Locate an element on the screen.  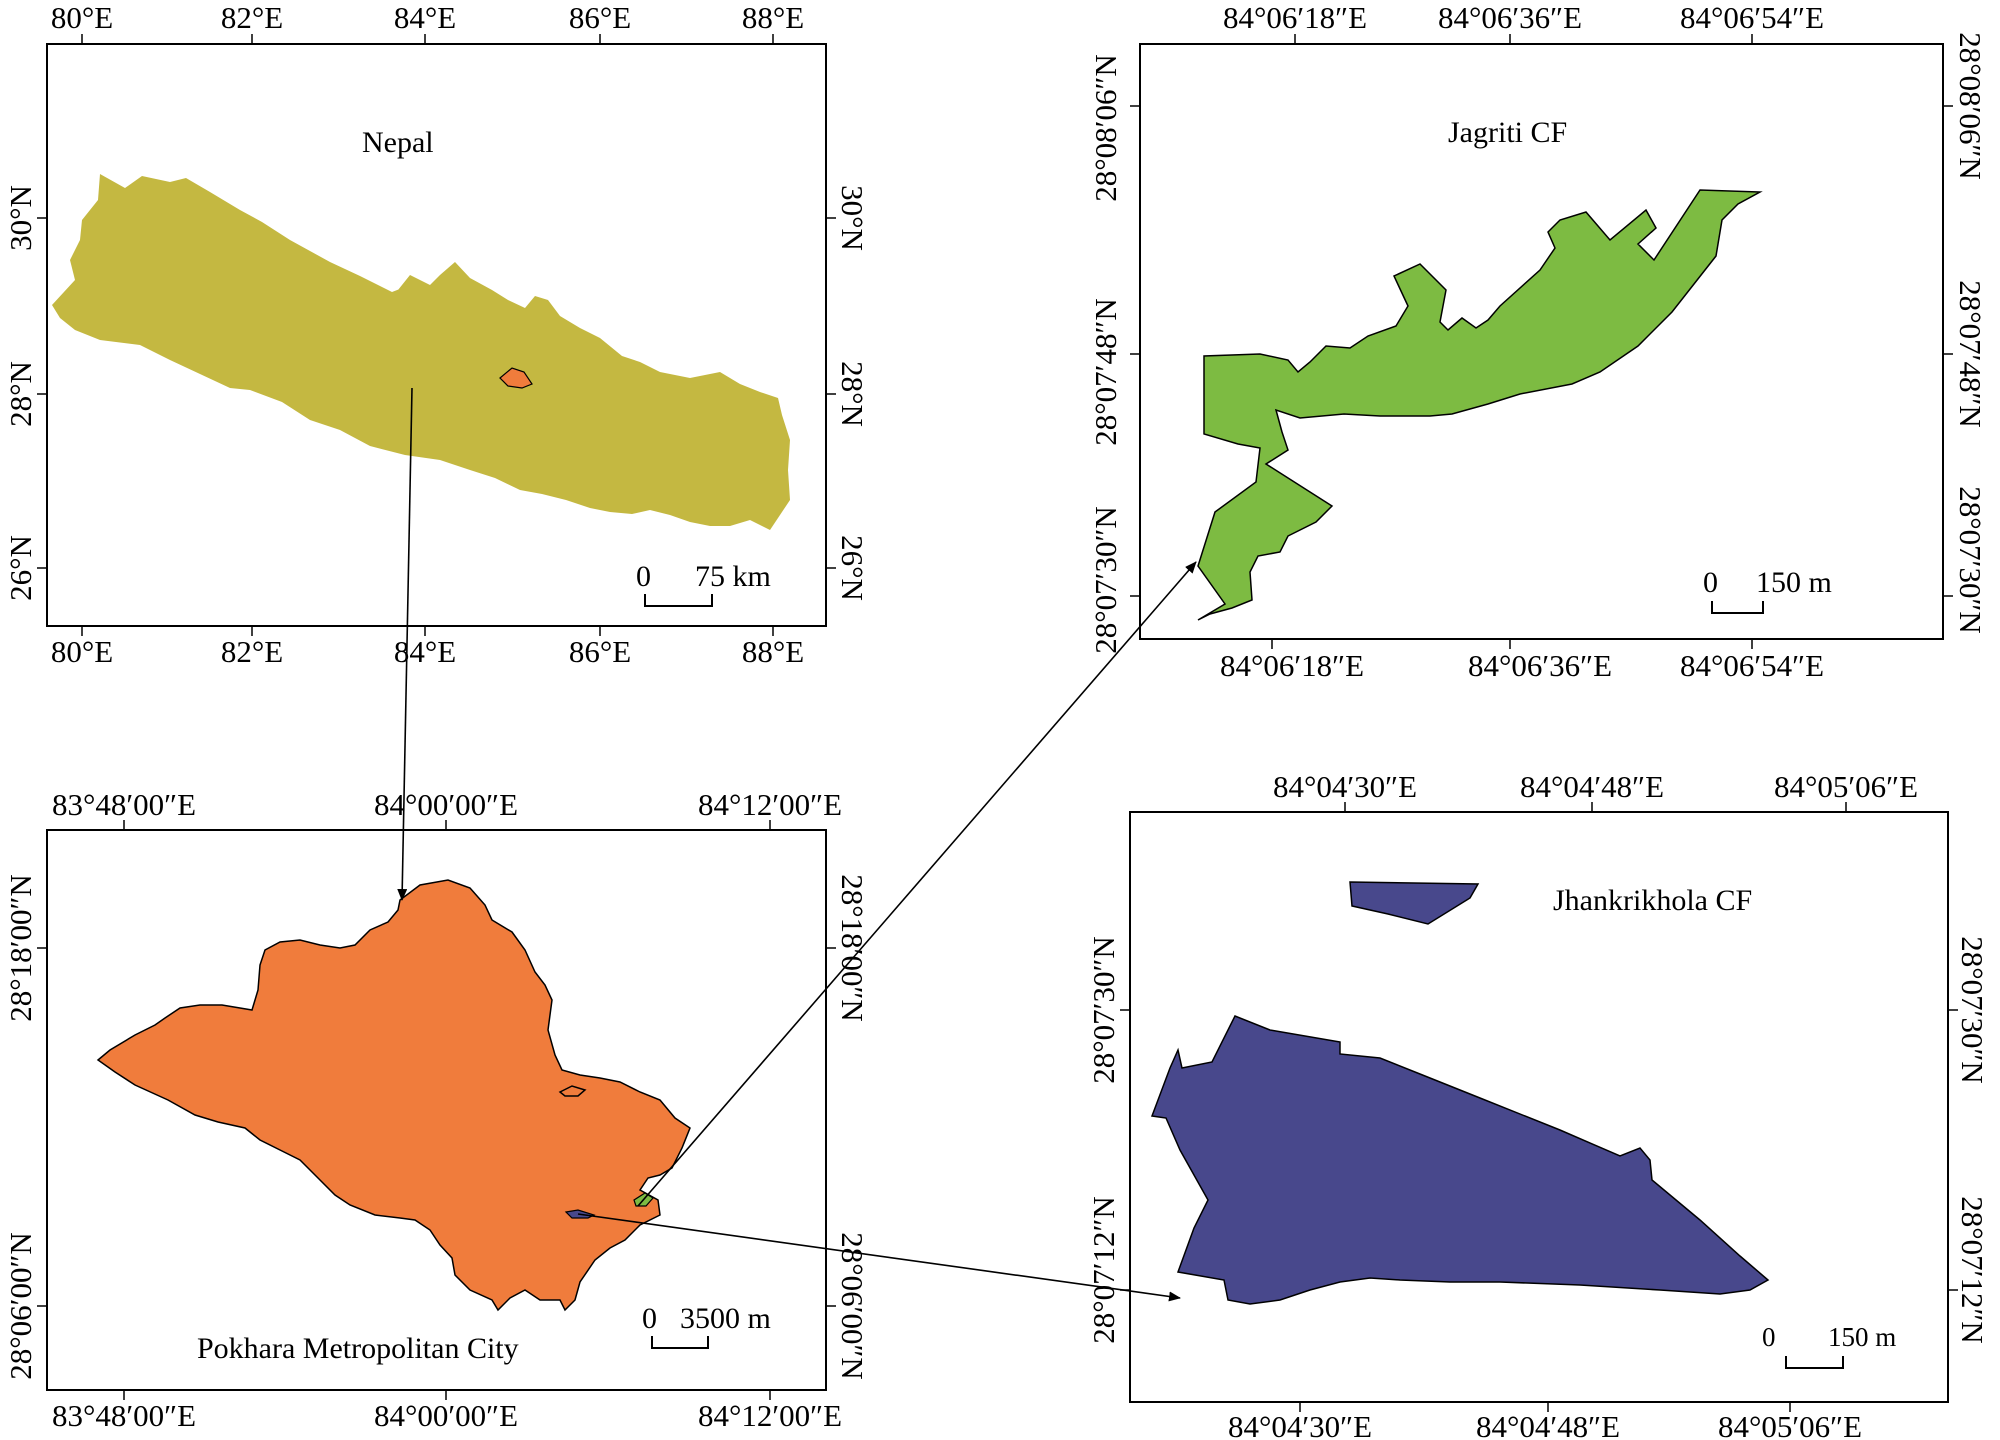
jagriti-right-tick-label-3: 28°07′30″N is located at coordinates (1970, 559).